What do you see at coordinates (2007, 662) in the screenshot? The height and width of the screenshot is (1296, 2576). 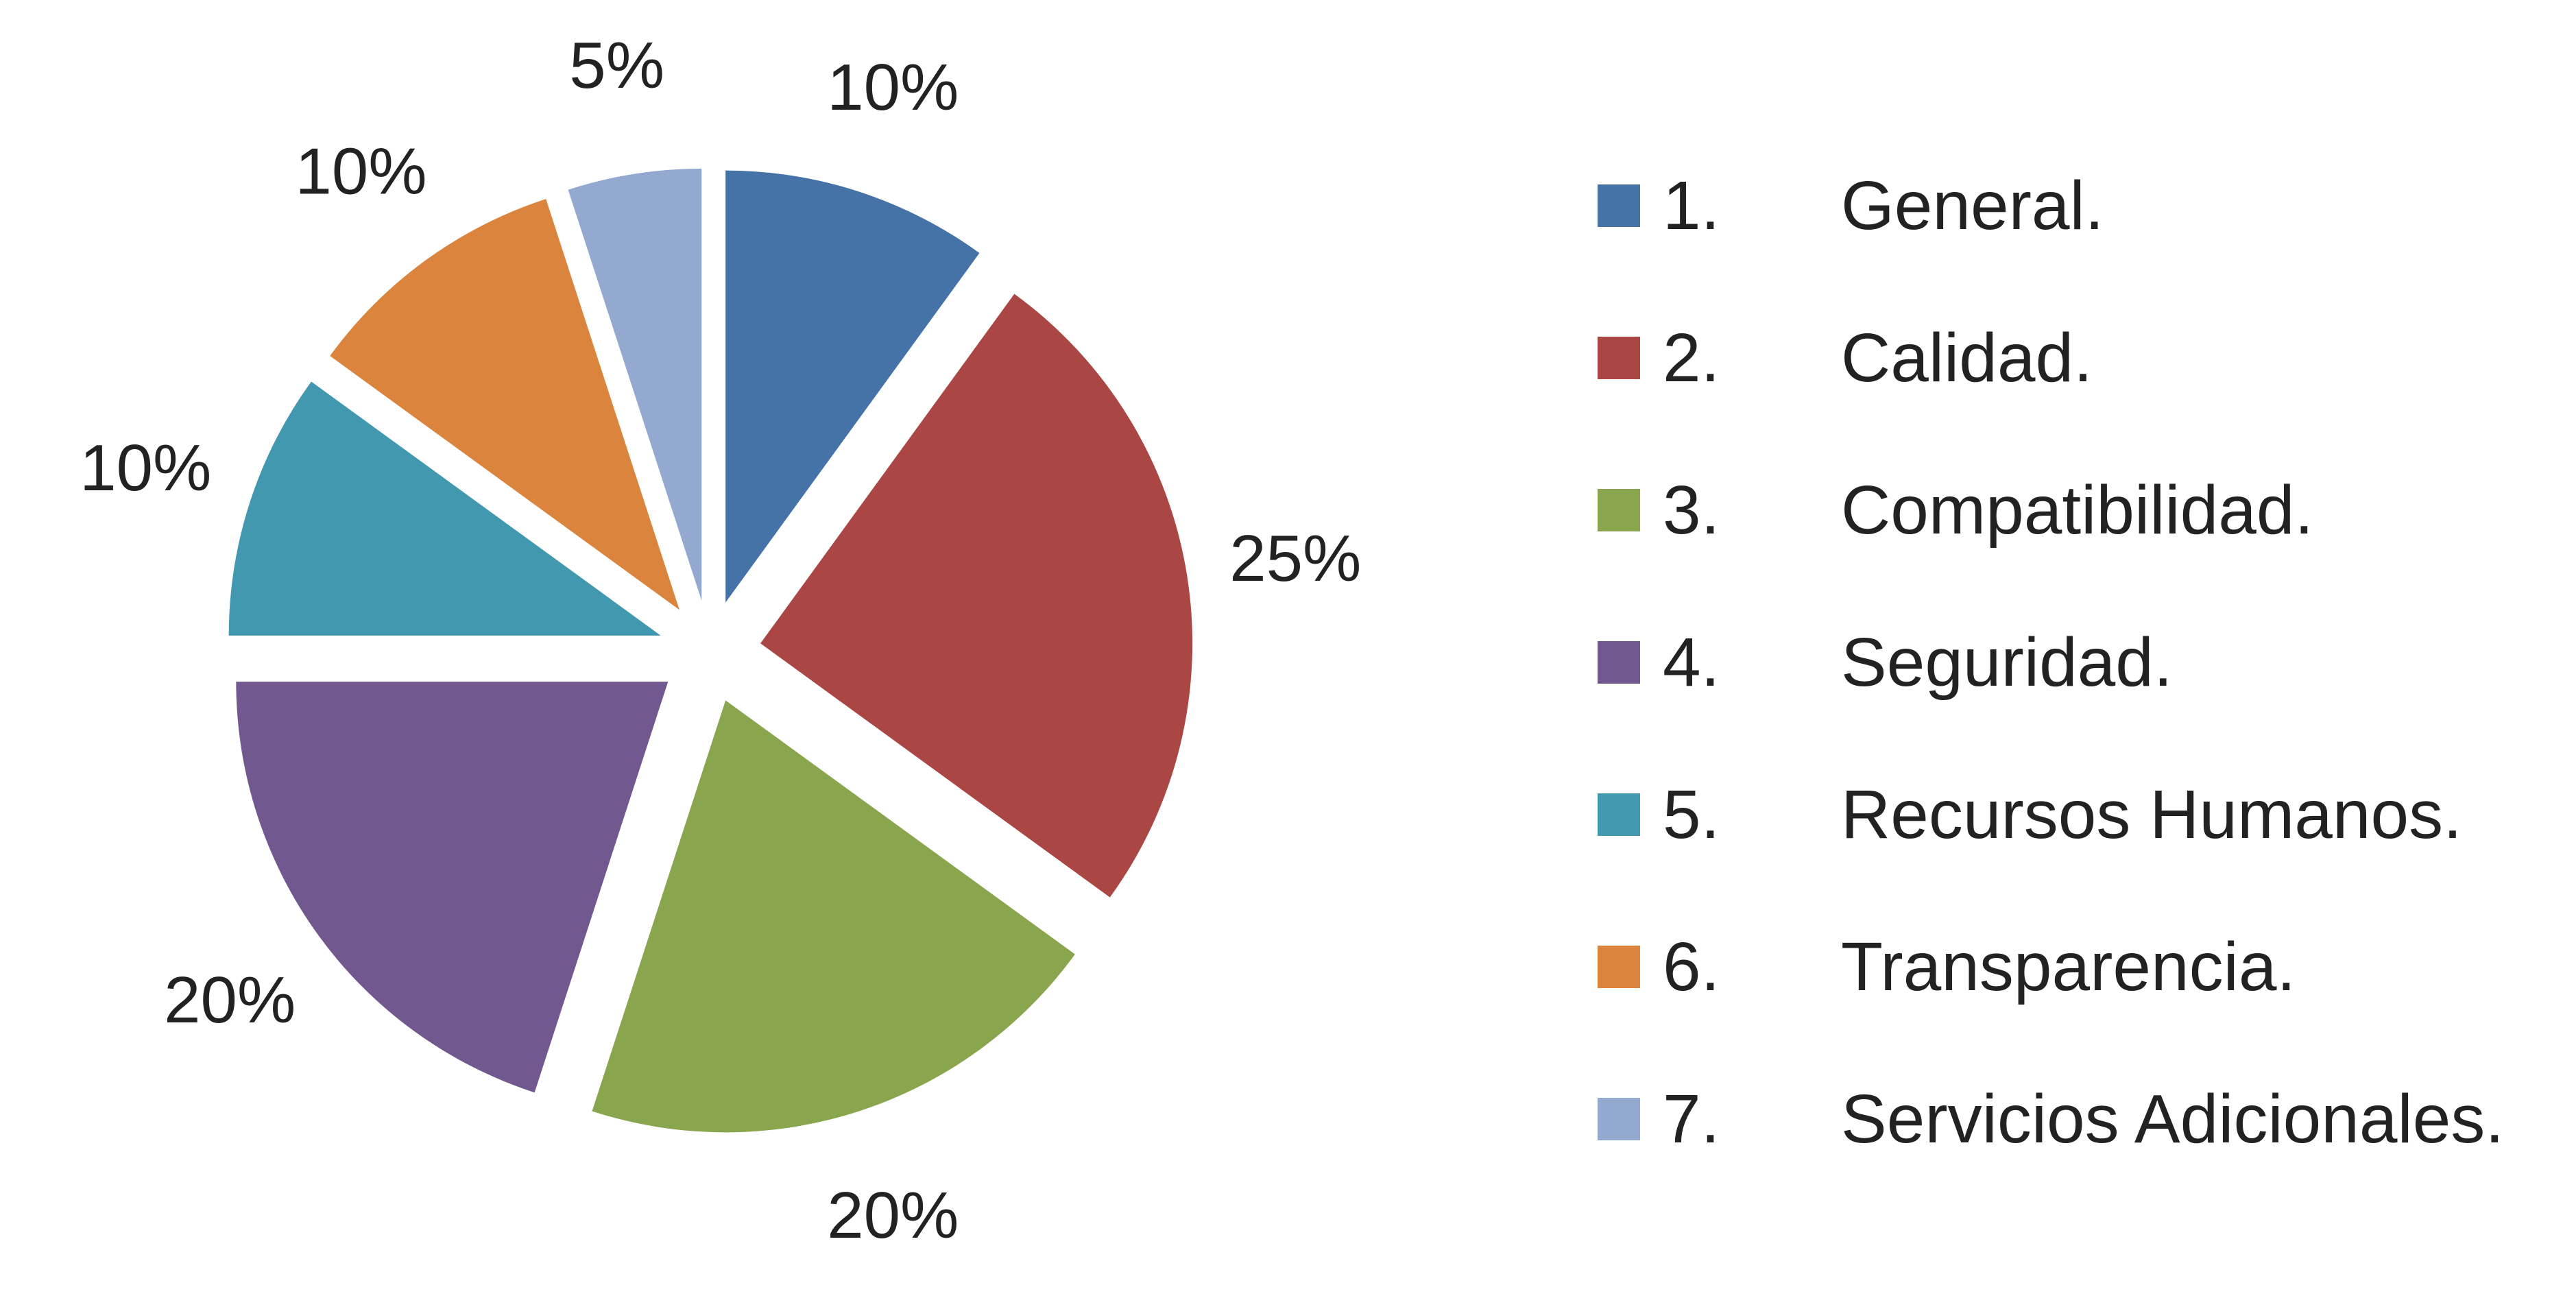 I see `legend-label: Seguridad.` at bounding box center [2007, 662].